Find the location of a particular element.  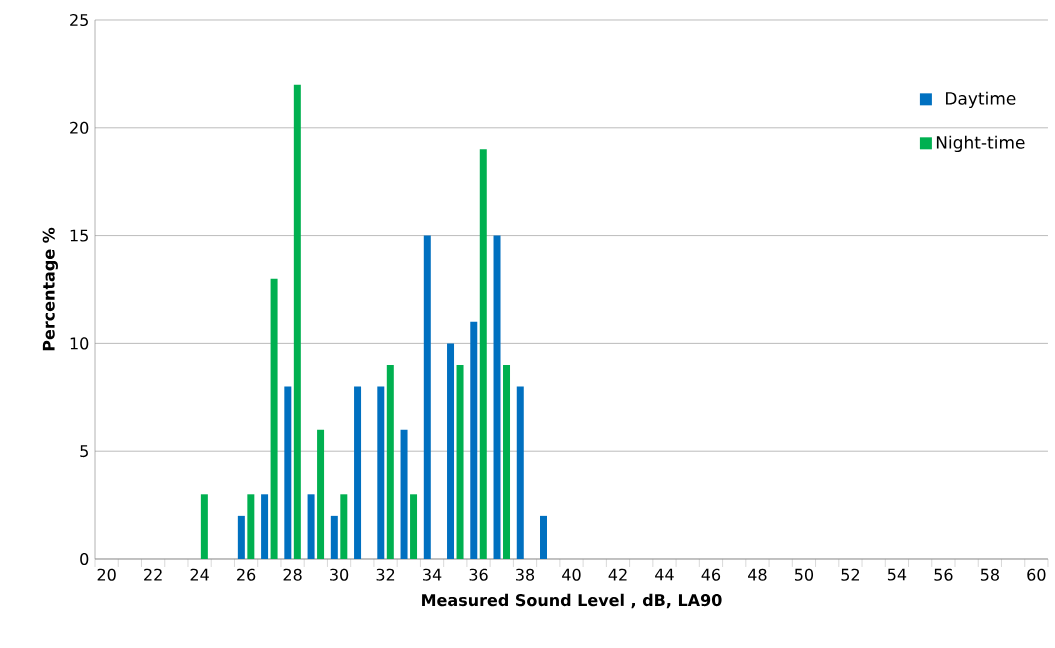

x-tick-label: 58 is located at coordinates (989, 574).